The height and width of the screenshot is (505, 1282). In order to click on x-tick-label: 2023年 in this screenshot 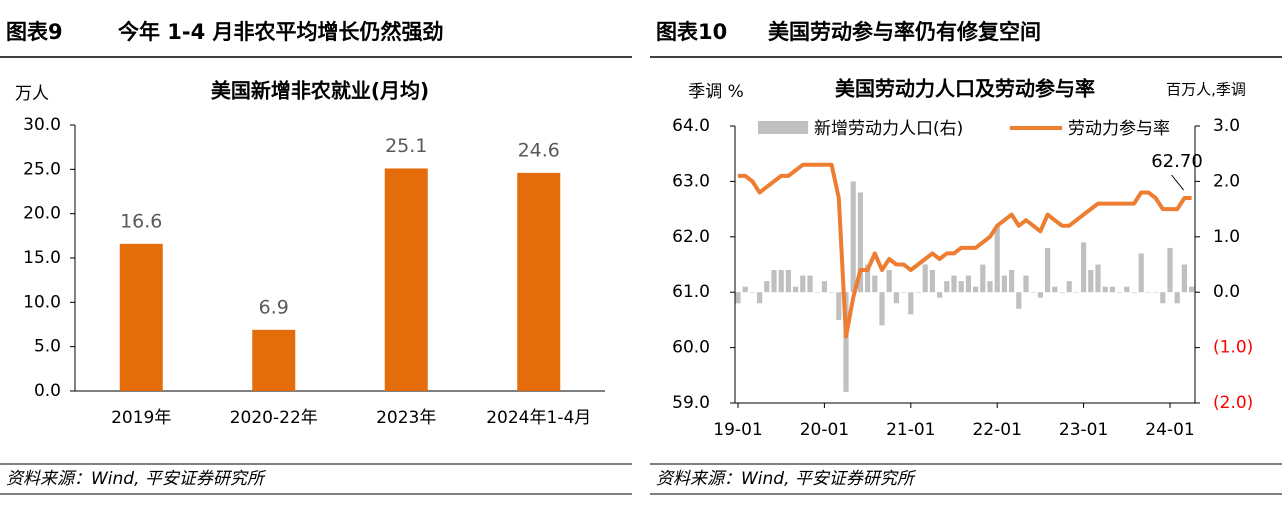, I will do `click(406, 418)`.